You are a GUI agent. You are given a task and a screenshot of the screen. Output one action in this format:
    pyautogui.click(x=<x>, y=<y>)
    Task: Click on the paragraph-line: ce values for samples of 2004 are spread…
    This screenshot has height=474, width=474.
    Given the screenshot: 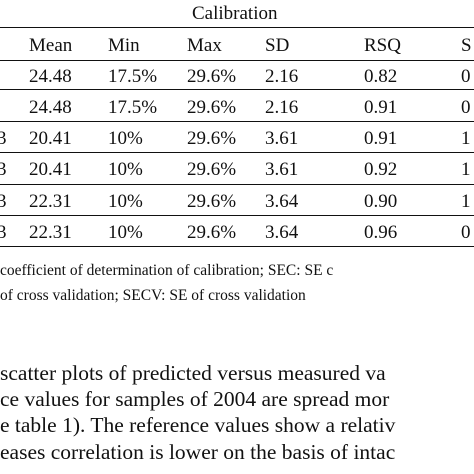 What is the action you would take?
    pyautogui.click(x=195, y=399)
    